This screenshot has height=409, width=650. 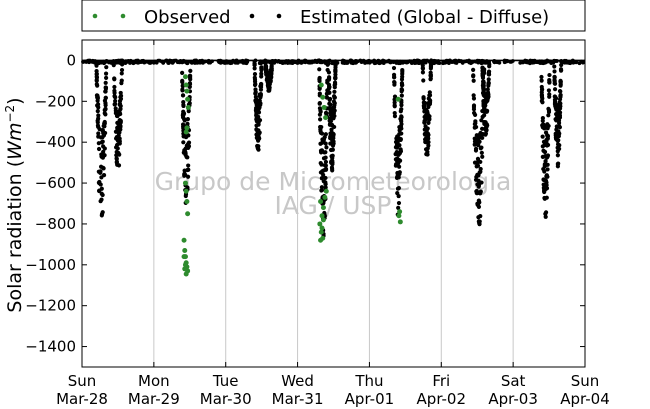 What do you see at coordinates (297, 381) in the screenshot?
I see `x-tick-label-day: Wed` at bounding box center [297, 381].